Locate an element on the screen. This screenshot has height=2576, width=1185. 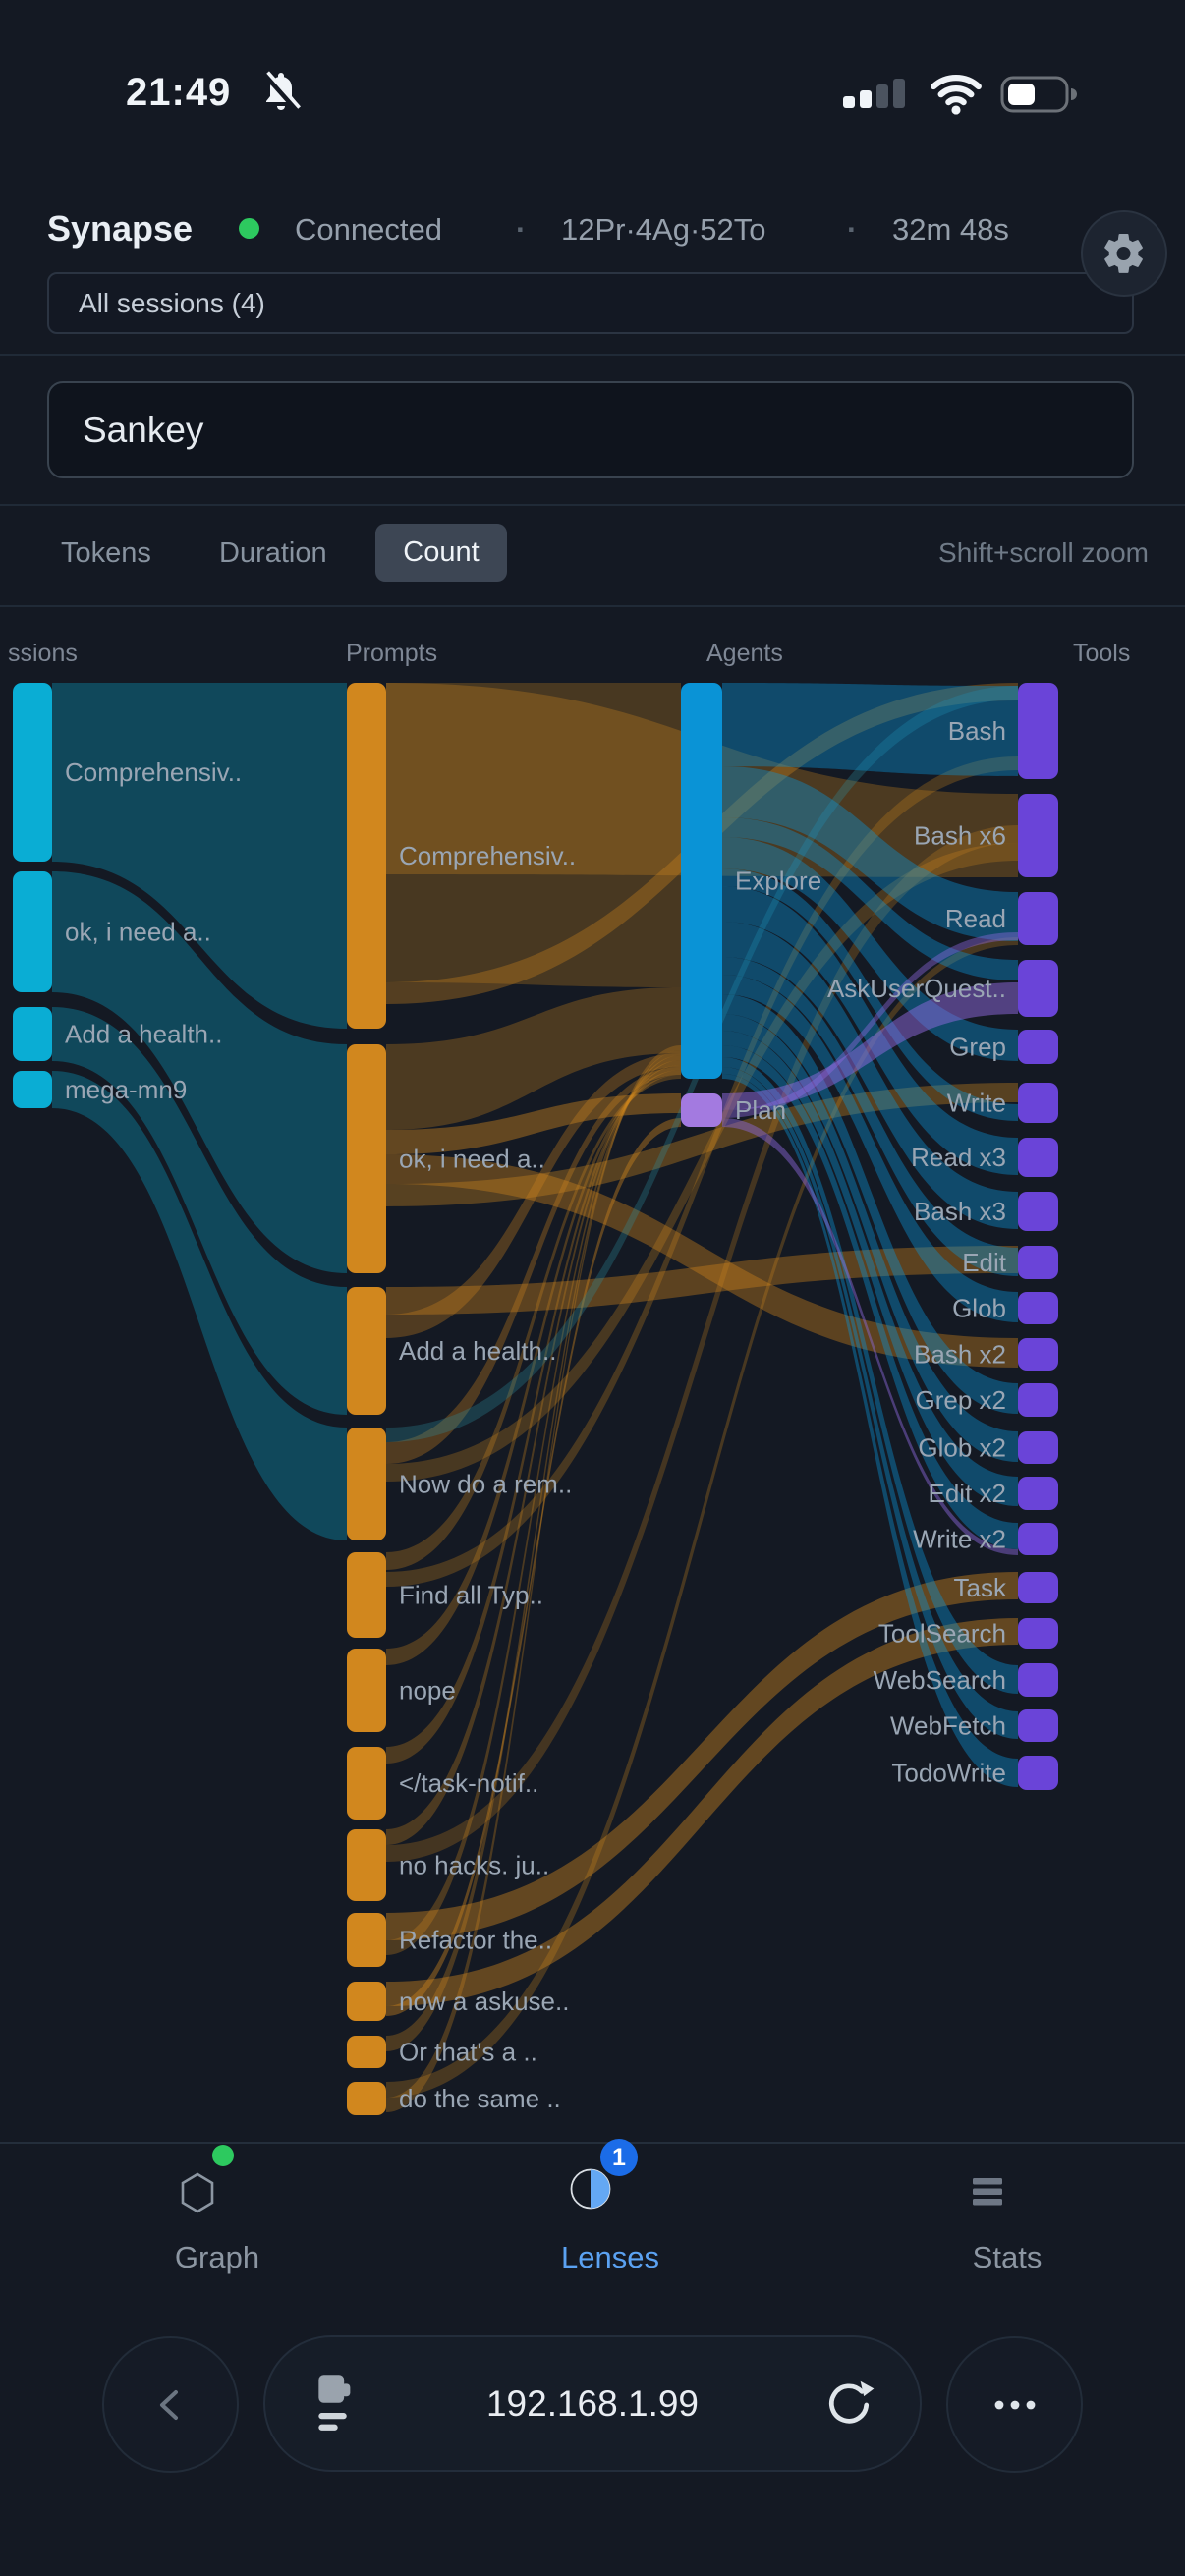
sankey-link-s4-p4 is located at coordinates (200, 1305).